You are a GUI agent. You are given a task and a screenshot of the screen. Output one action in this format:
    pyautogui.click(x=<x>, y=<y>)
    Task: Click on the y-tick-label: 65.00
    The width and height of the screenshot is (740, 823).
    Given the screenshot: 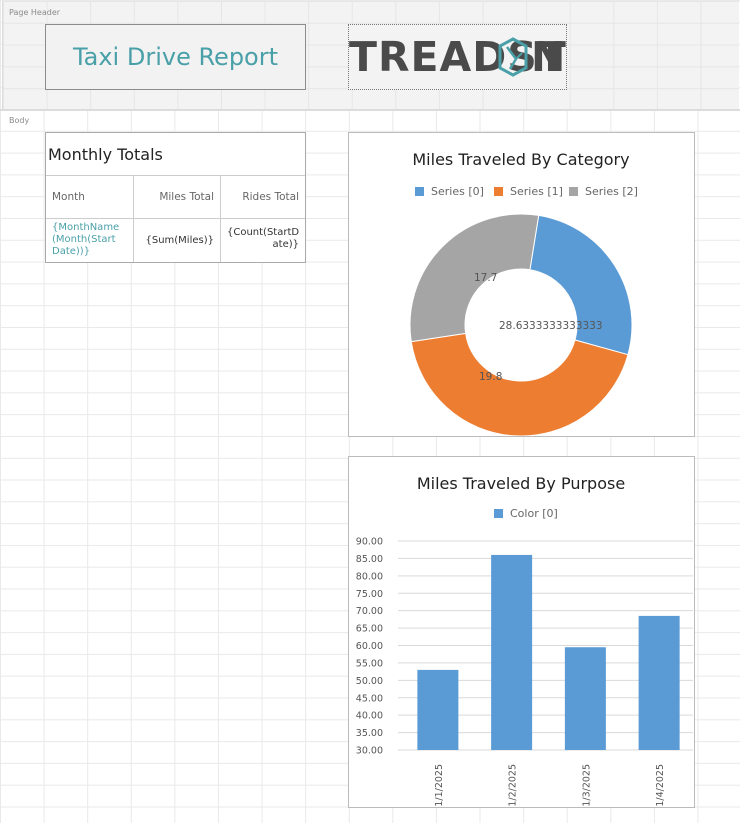 What is the action you would take?
    pyautogui.click(x=369, y=629)
    